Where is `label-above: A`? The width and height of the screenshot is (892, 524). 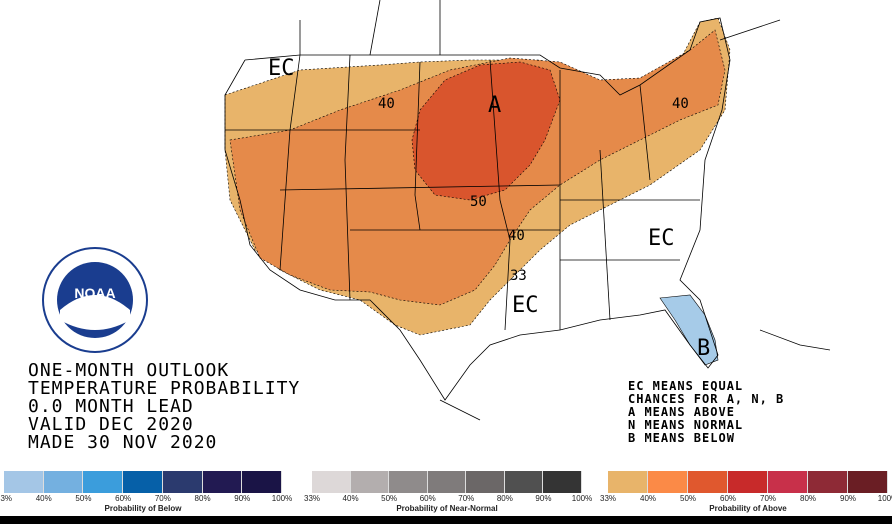 label-above: A is located at coordinates (494, 105).